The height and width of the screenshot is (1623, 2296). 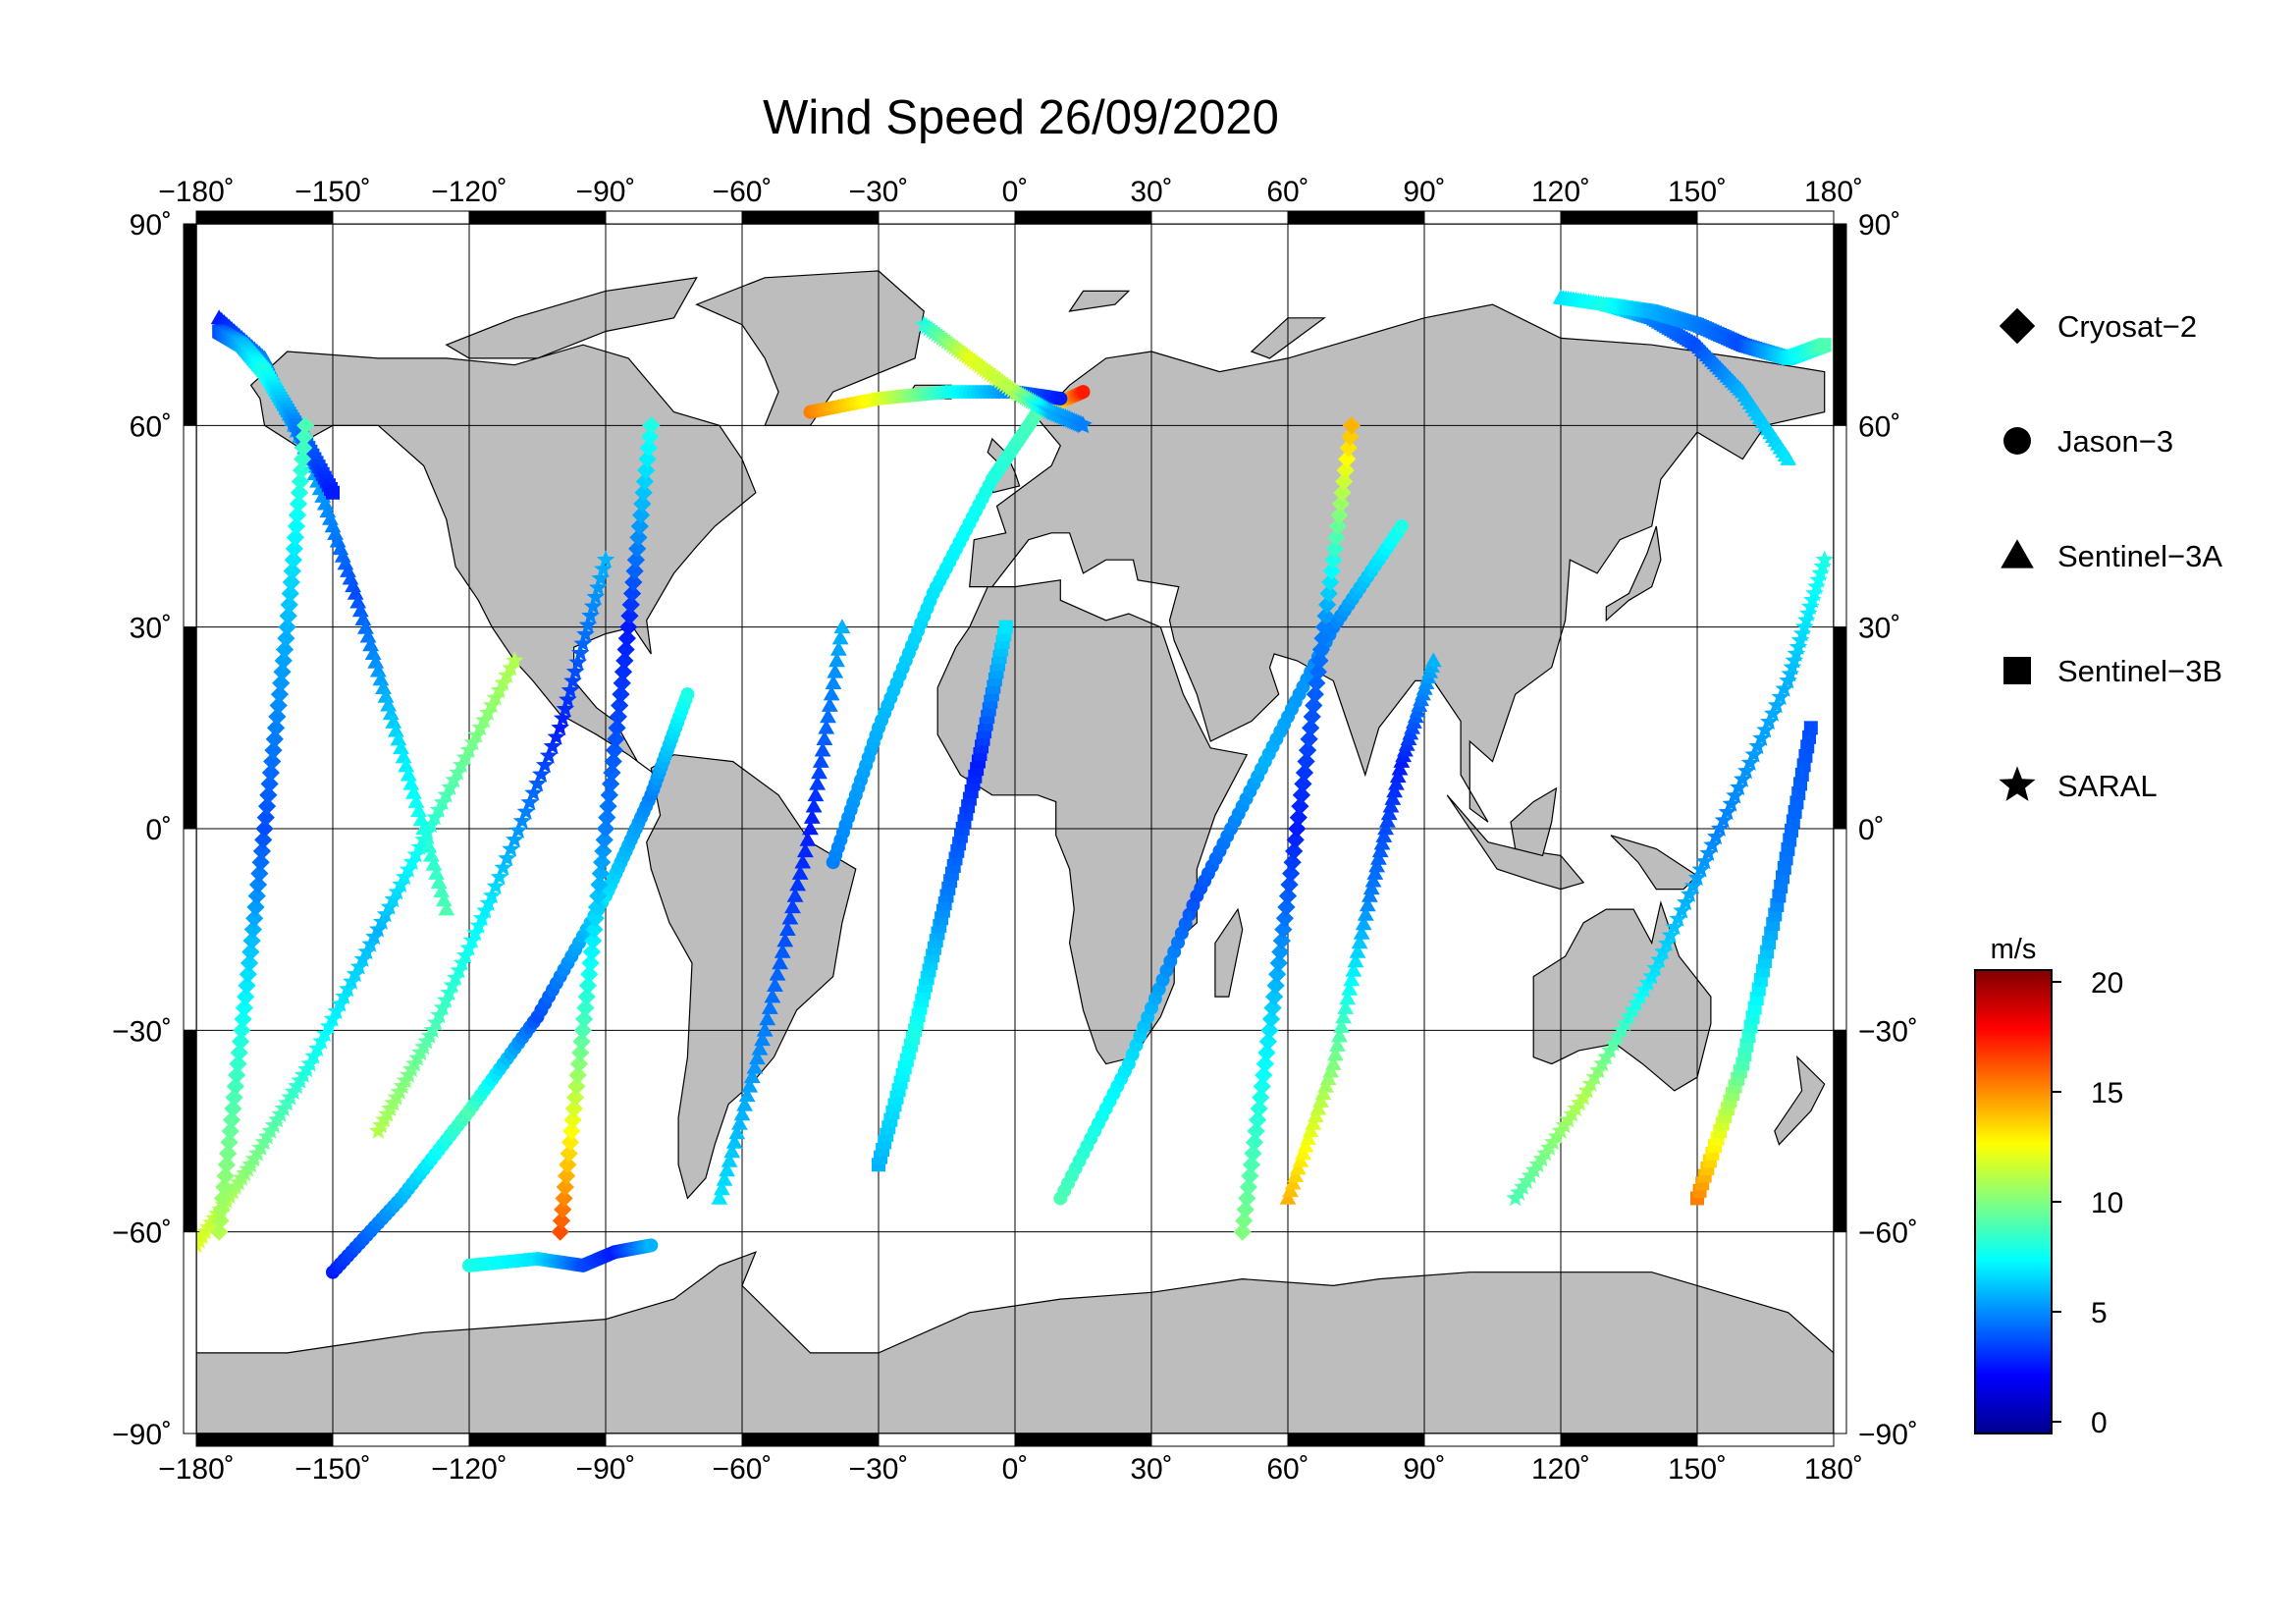 I want to click on lon-tick-label-top: 30˚, so click(x=1151, y=192).